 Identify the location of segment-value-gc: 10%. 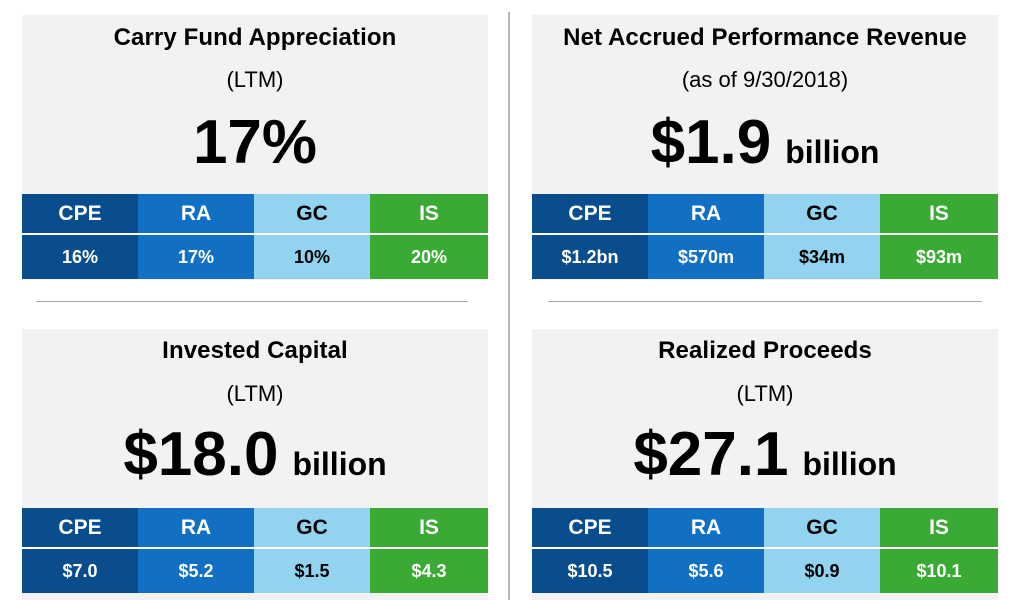
(312, 257).